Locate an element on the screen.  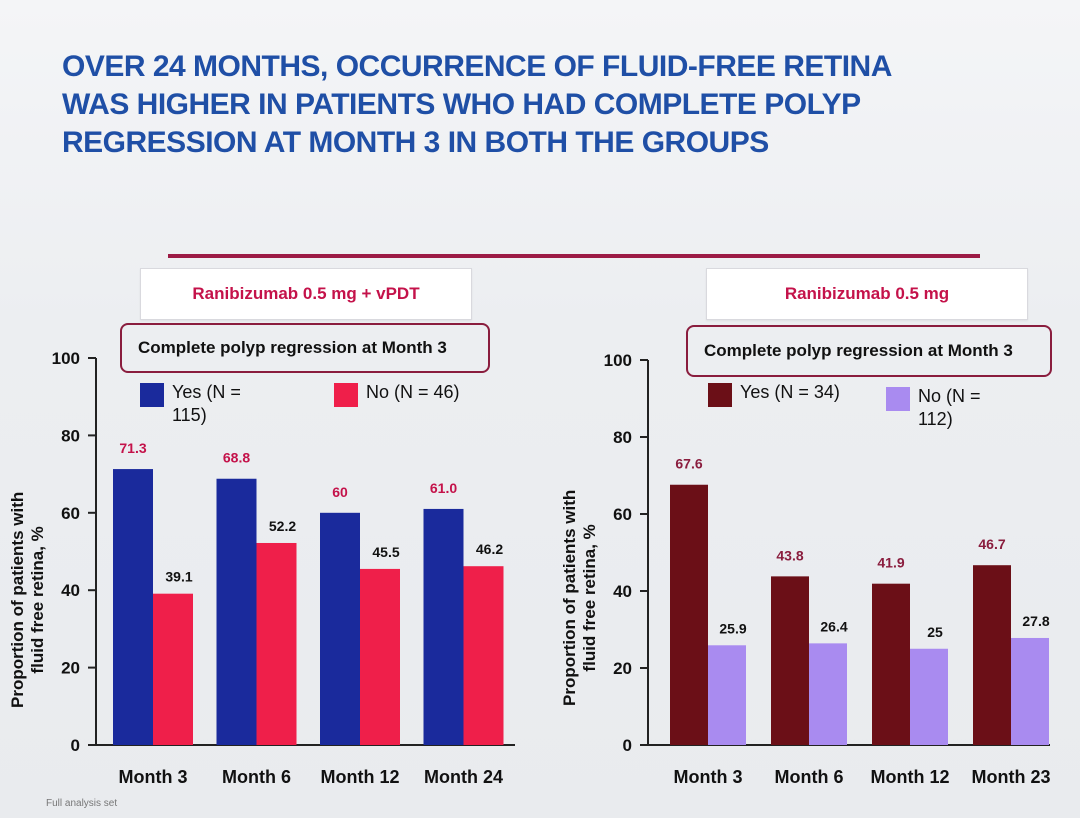
legend-label: Yes (N = 115) is located at coordinates (206, 403).